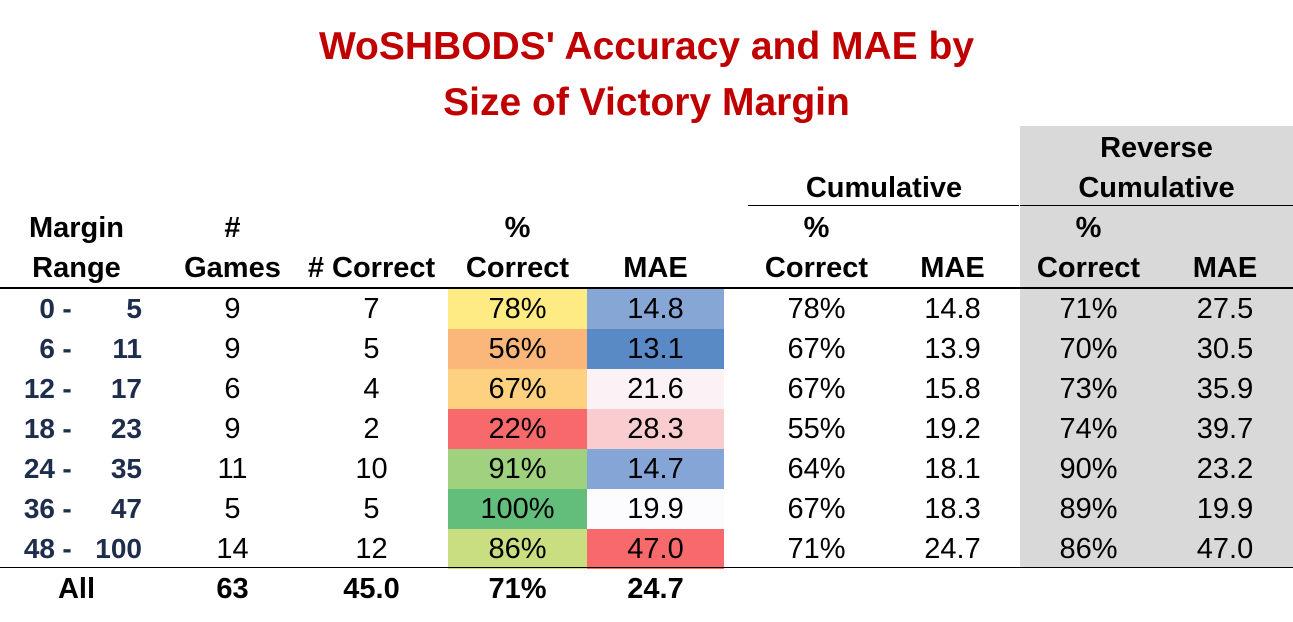  I want to click on total-games: 63, so click(232, 589).